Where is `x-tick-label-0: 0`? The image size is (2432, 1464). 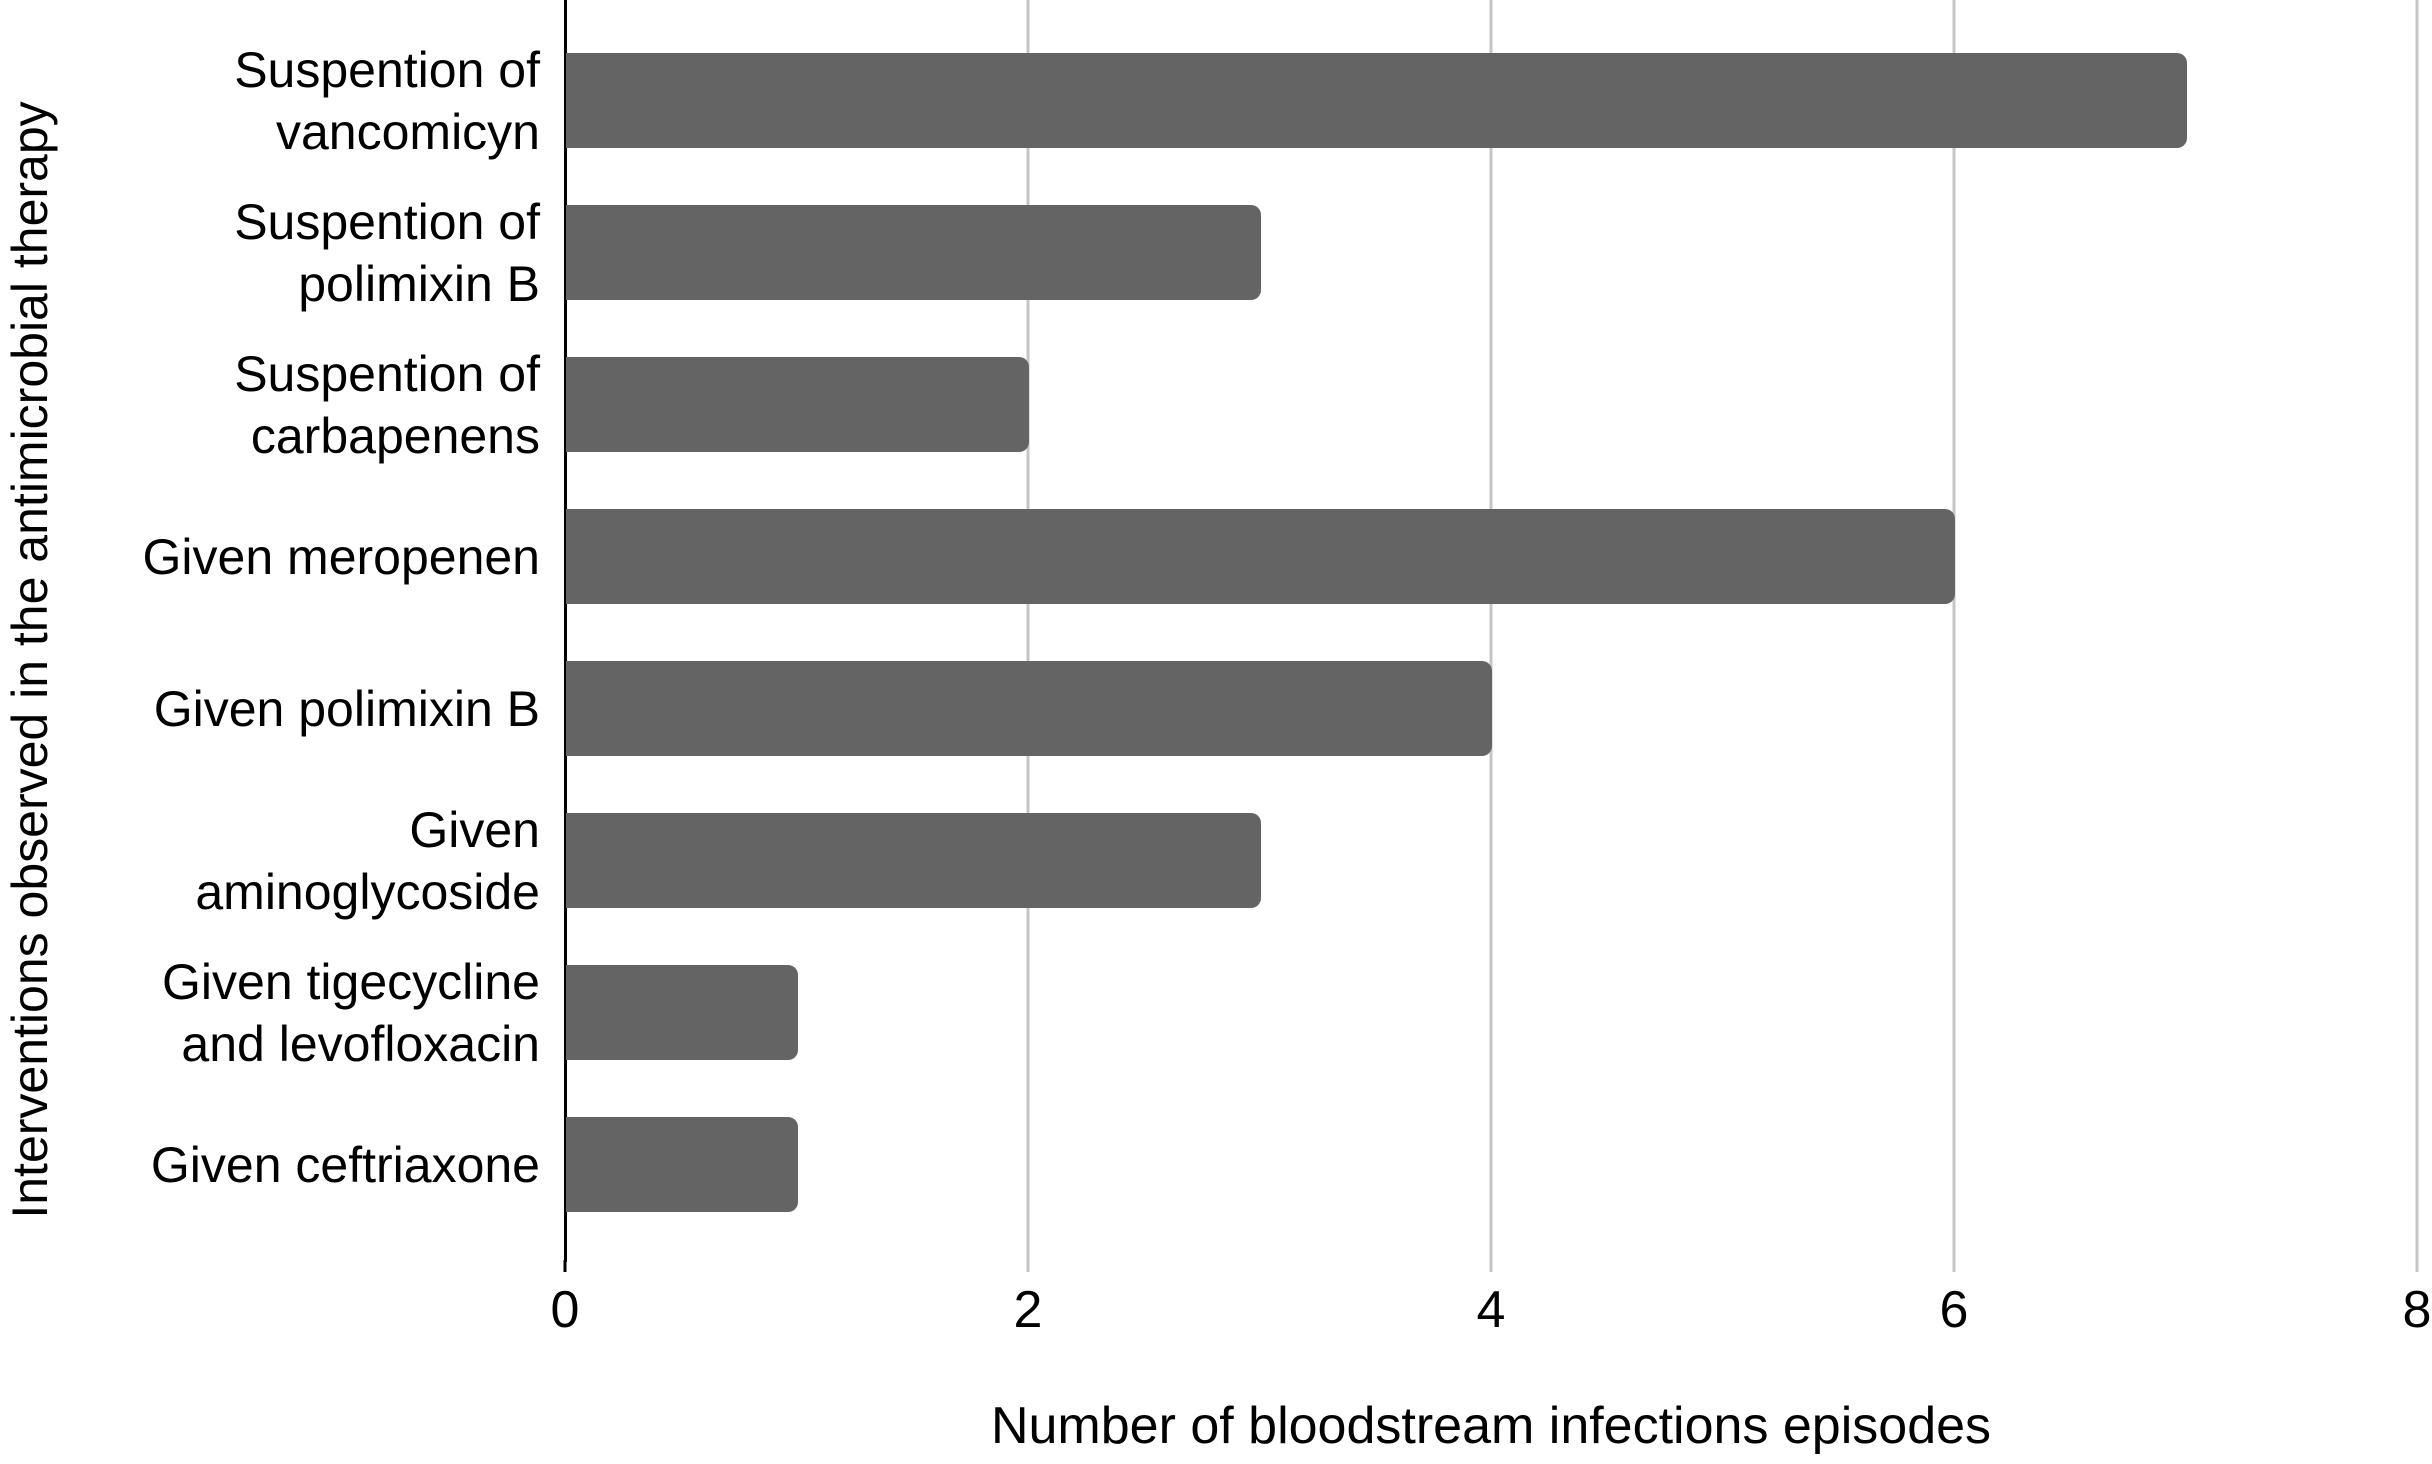 x-tick-label-0: 0 is located at coordinates (565, 1310).